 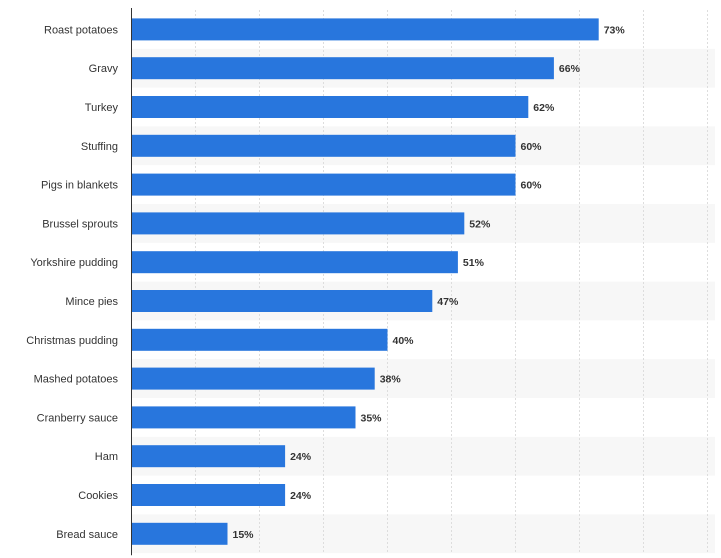 What do you see at coordinates (570, 69) in the screenshot?
I see `value-label: 66%` at bounding box center [570, 69].